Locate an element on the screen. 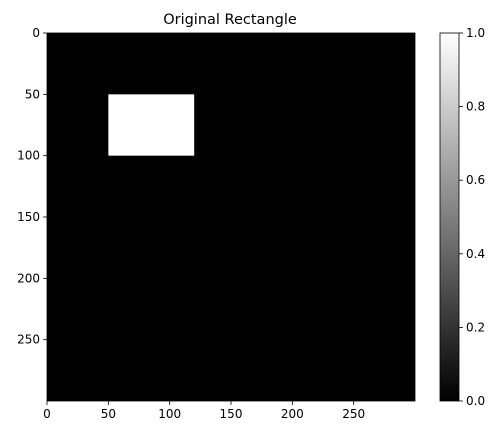 Image resolution: width=500 pixels, height=435 pixels. x-tick-label: 200 is located at coordinates (292, 414).